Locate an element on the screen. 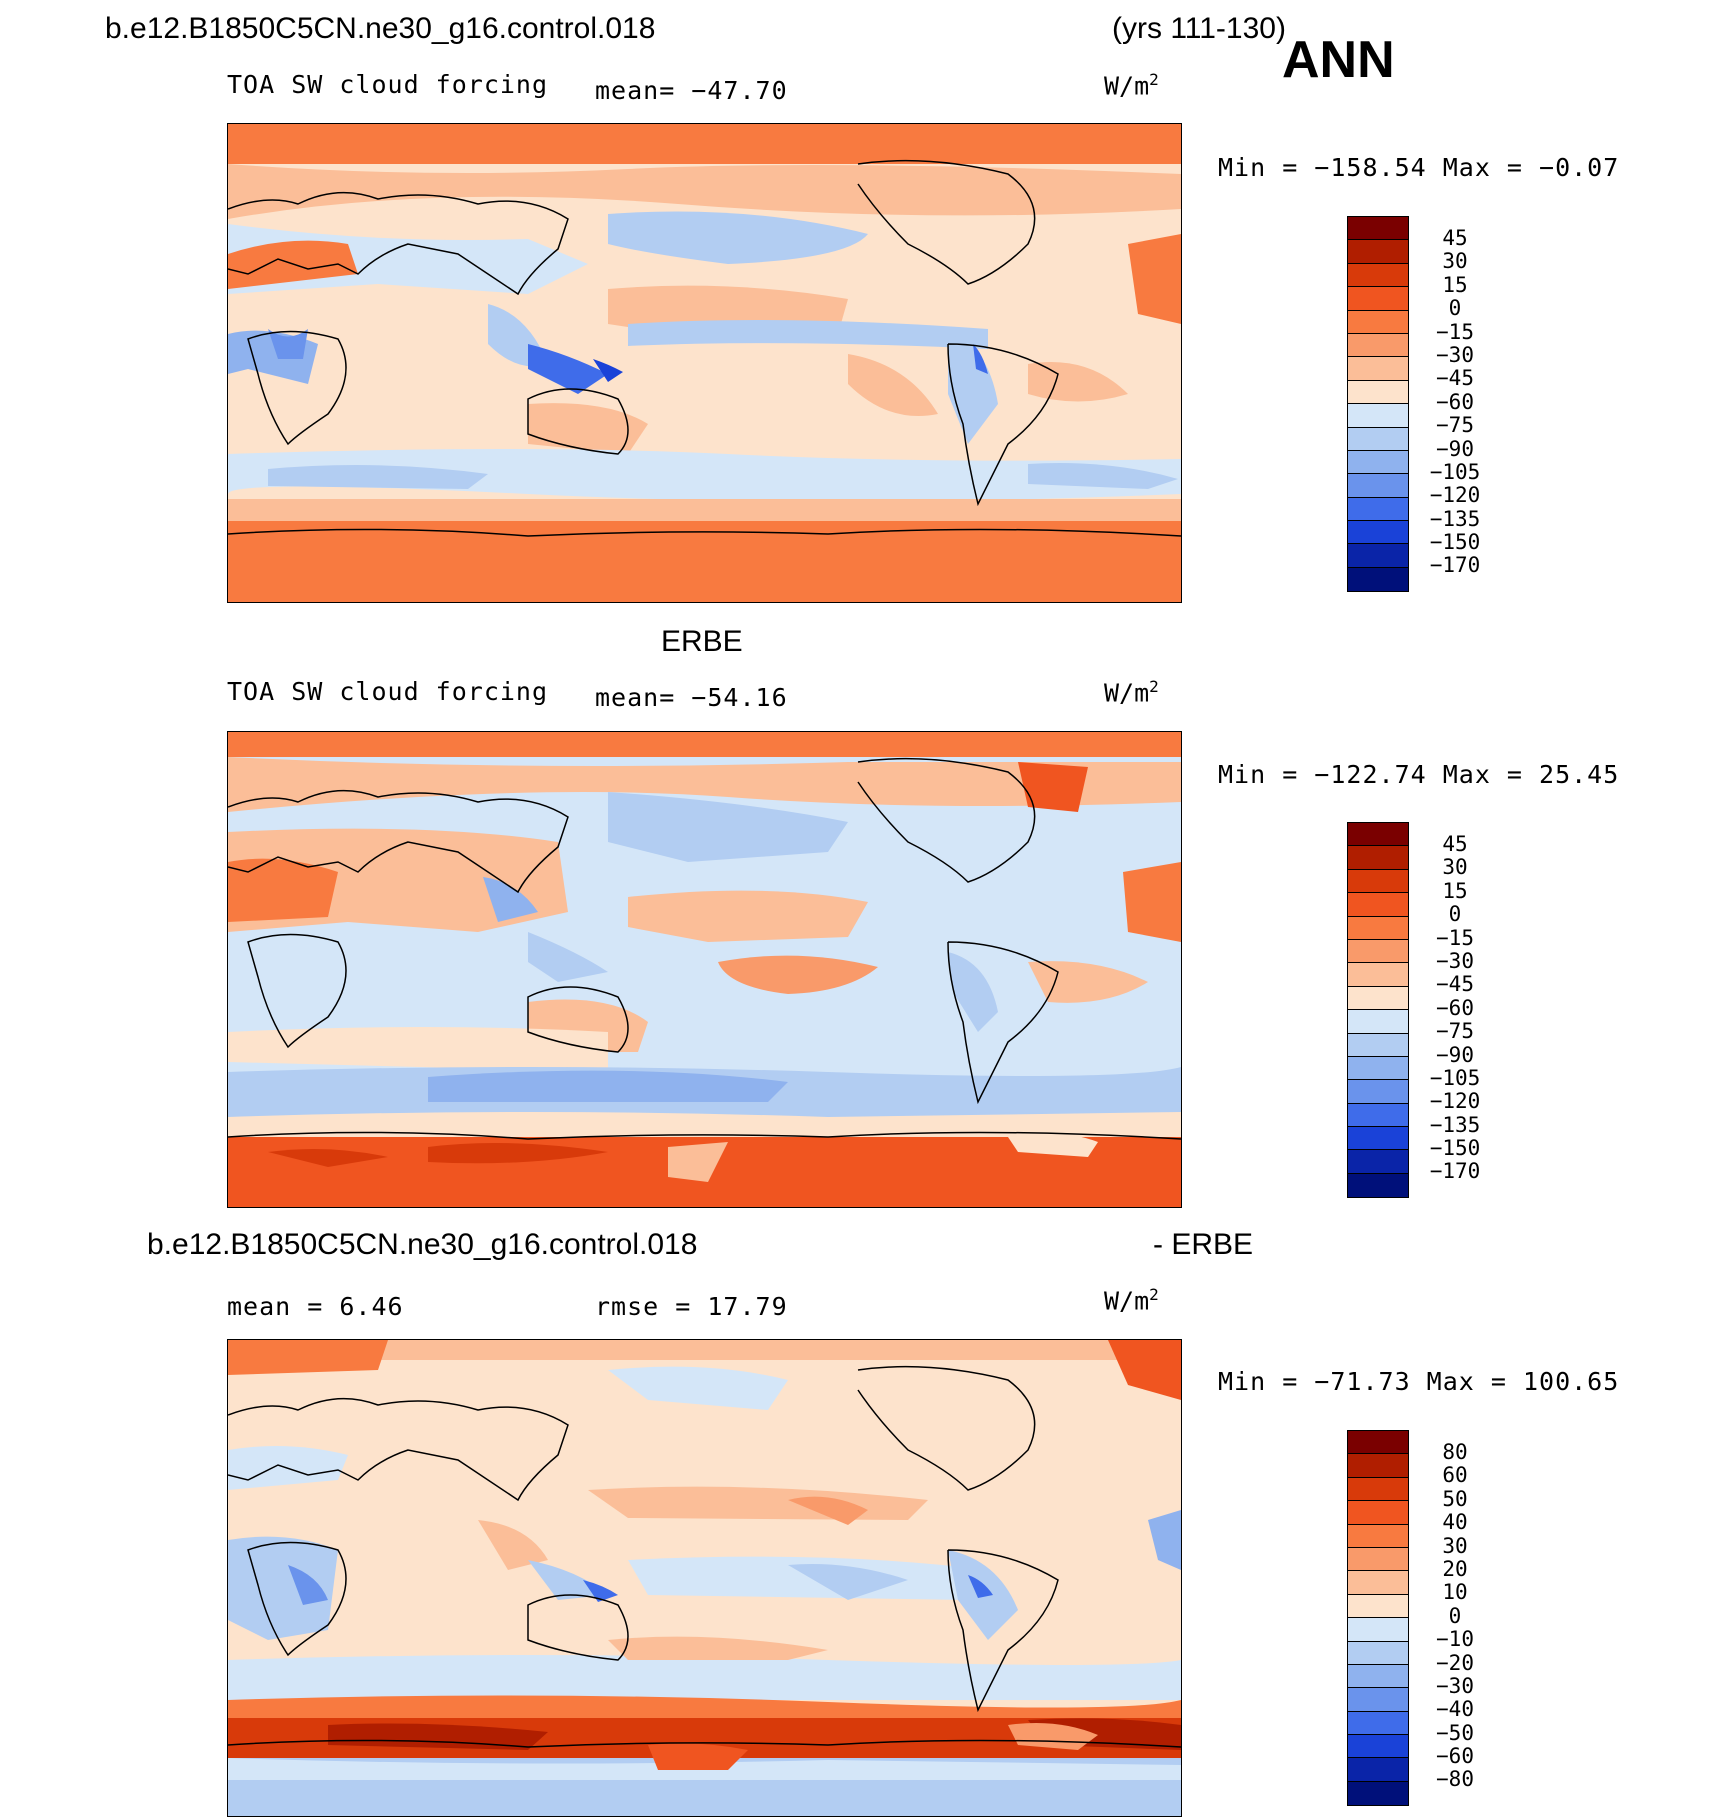 This screenshot has height=1817, width=1710. colorbar-tick-label: 50 is located at coordinates (1455, 1498).